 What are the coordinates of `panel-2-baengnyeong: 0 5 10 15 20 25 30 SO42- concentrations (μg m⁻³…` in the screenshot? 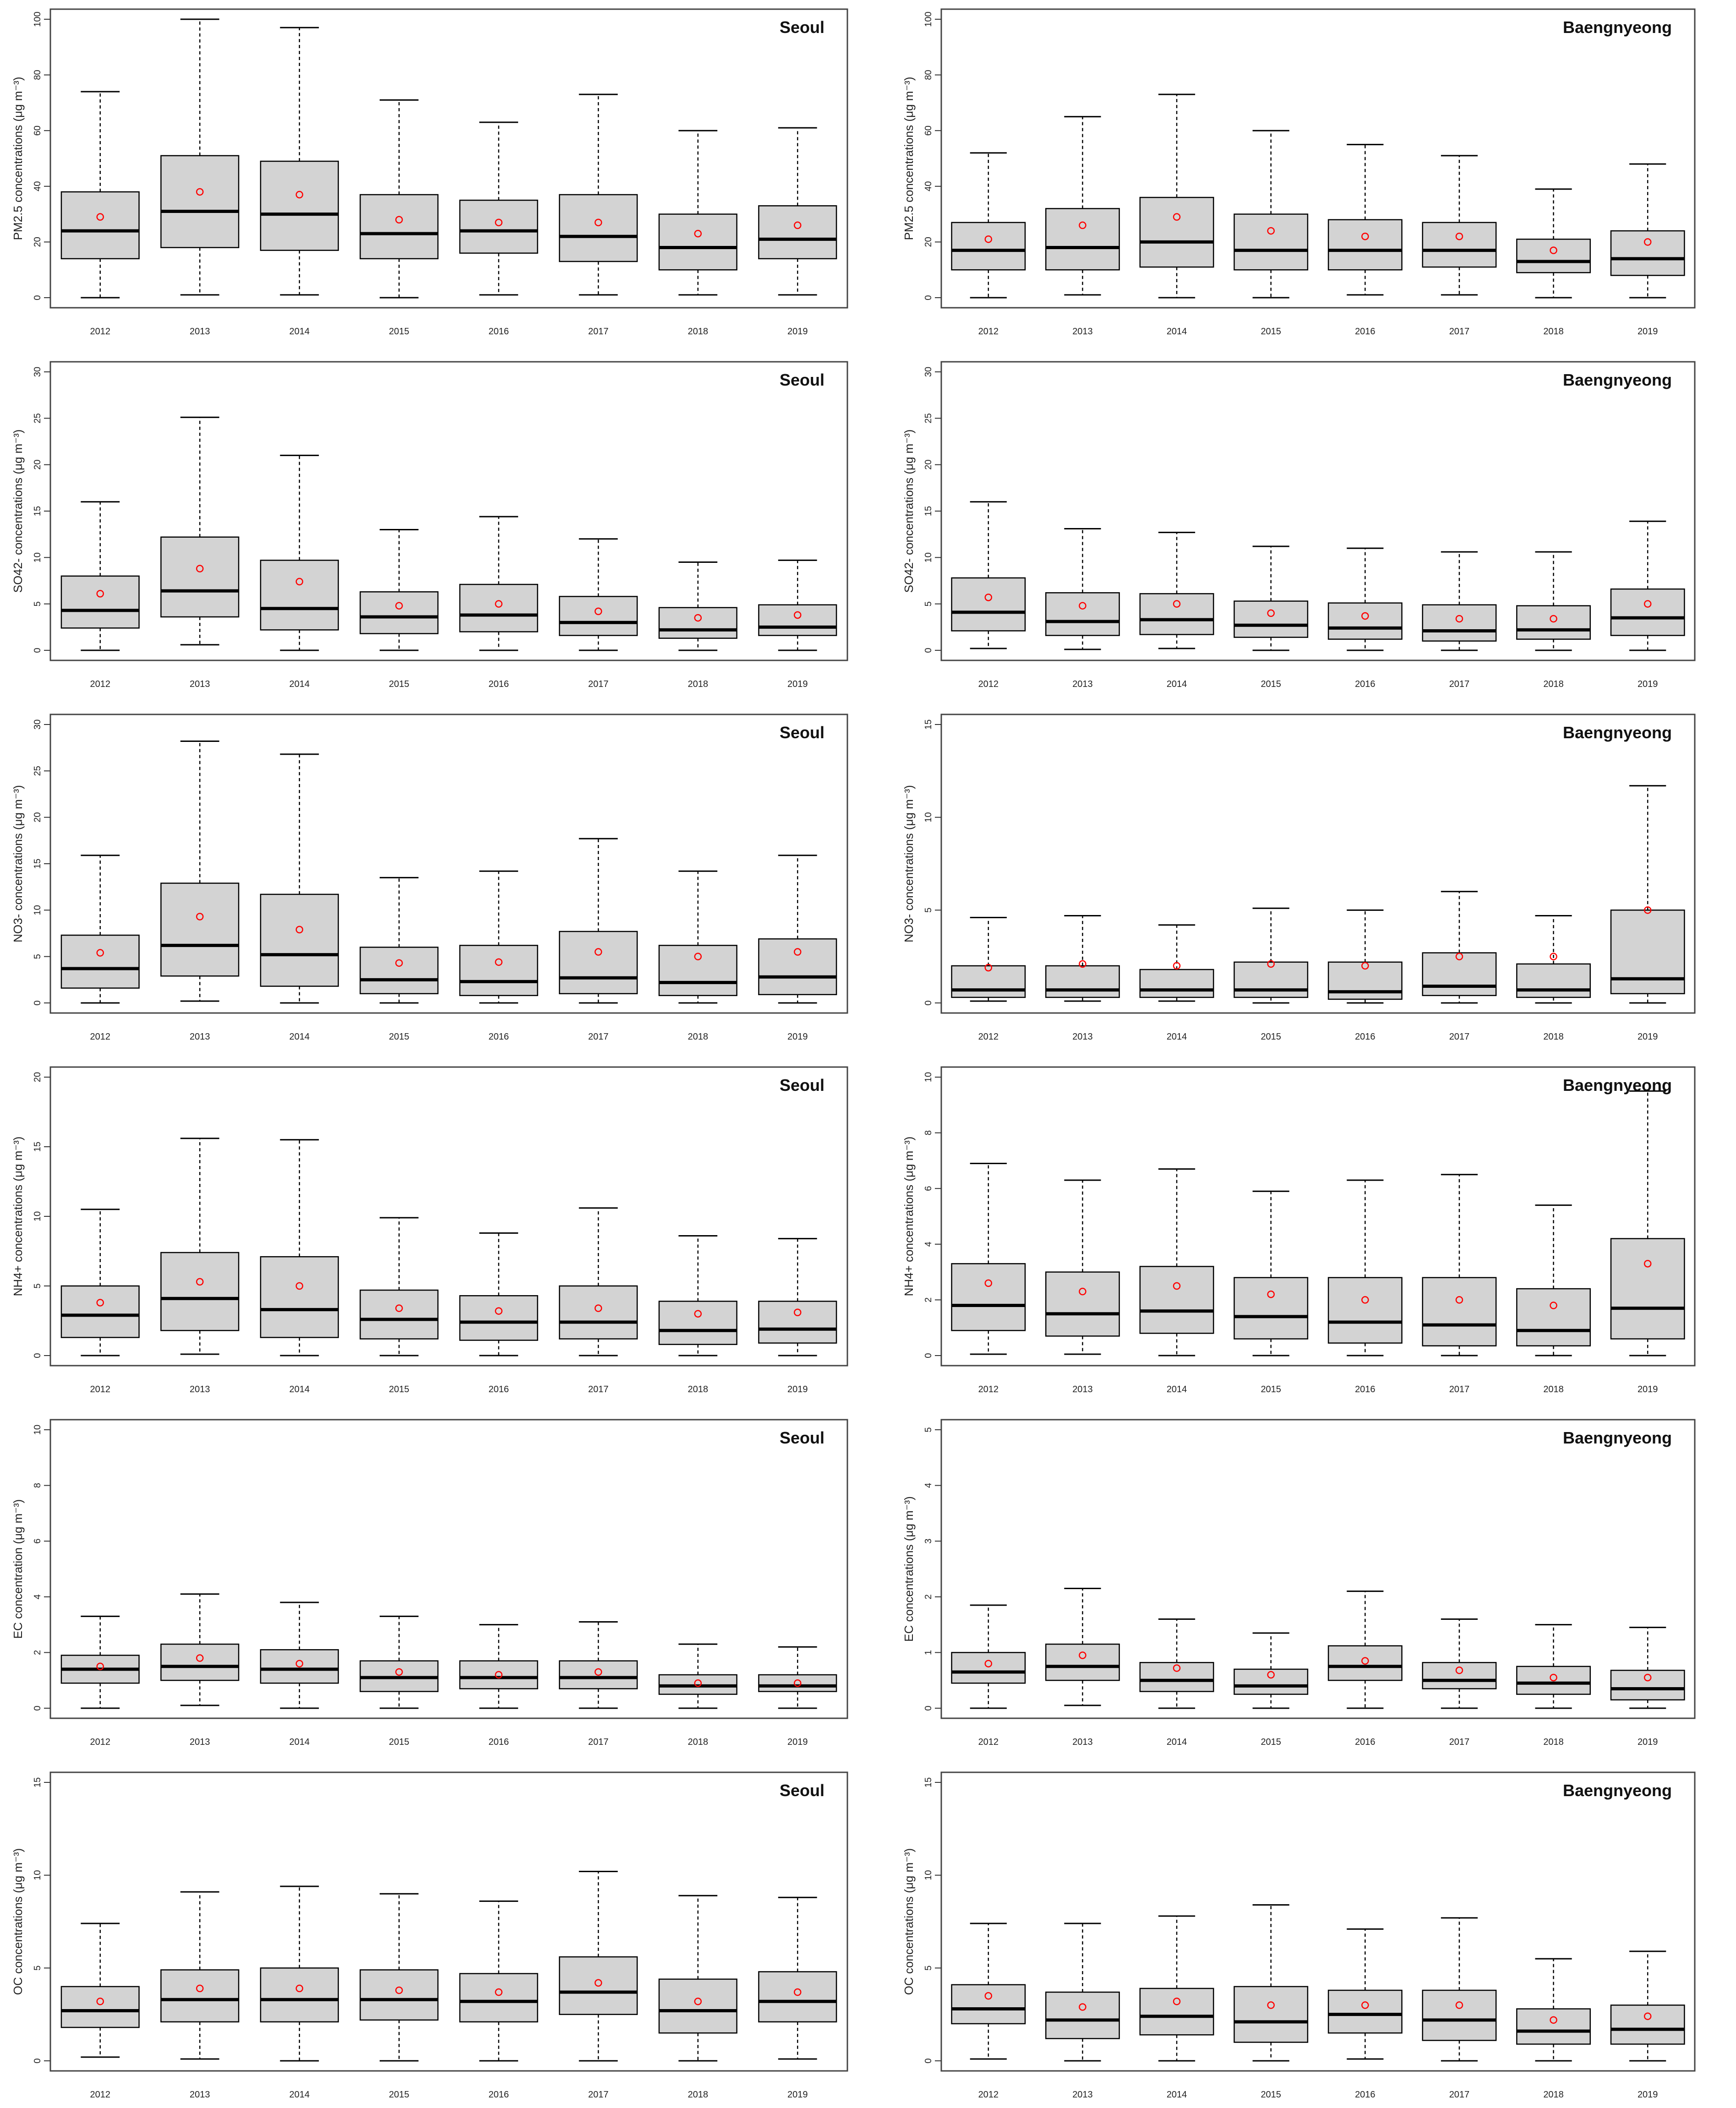 It's located at (1299, 525).